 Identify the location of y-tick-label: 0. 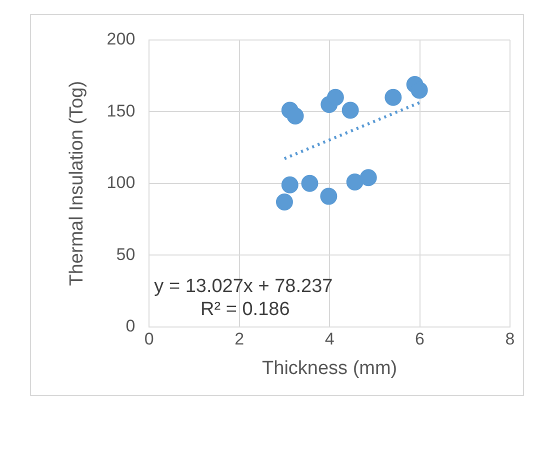
(131, 326).